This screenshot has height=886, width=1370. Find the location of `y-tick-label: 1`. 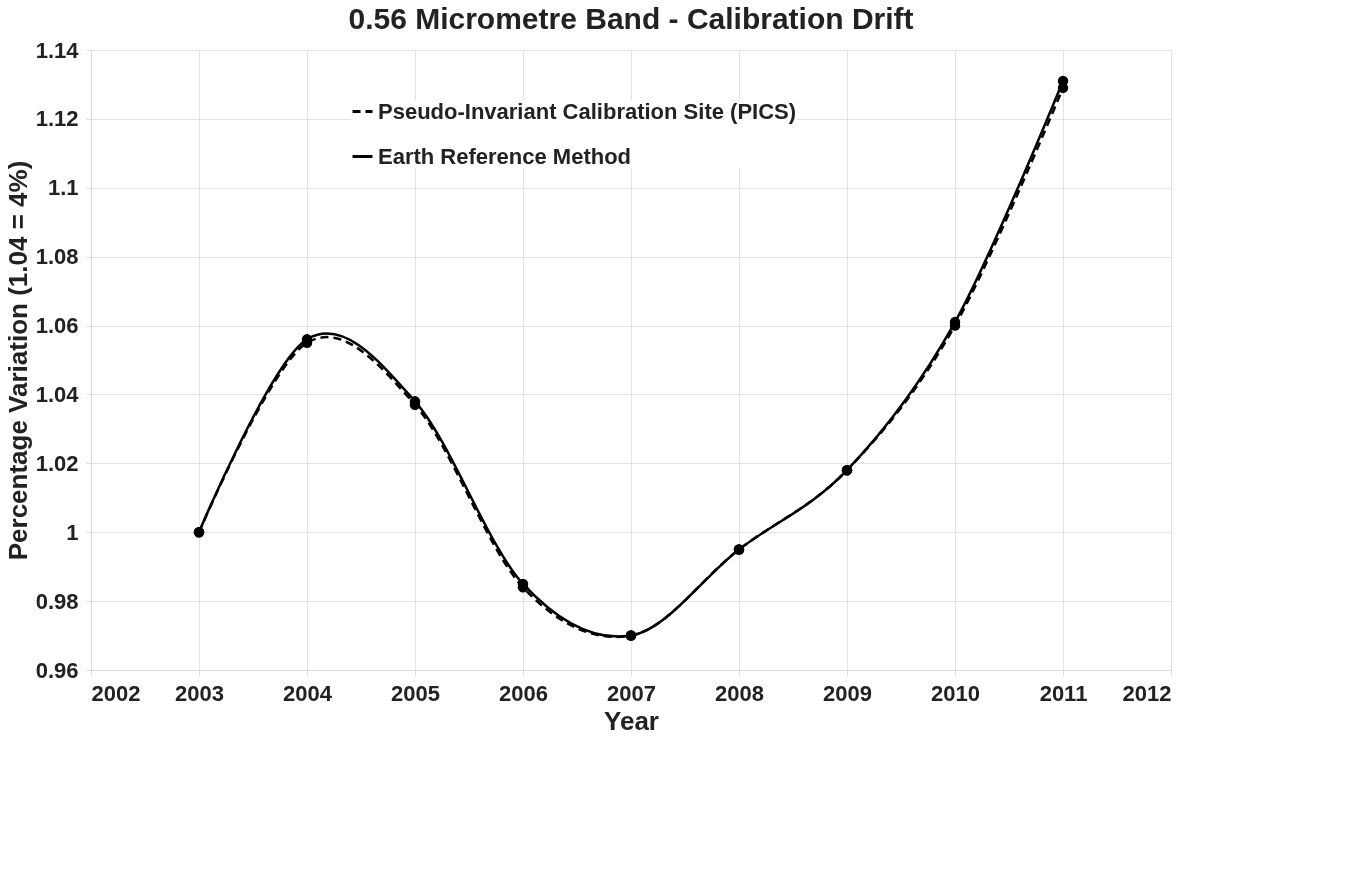

y-tick-label: 1 is located at coordinates (72, 532).